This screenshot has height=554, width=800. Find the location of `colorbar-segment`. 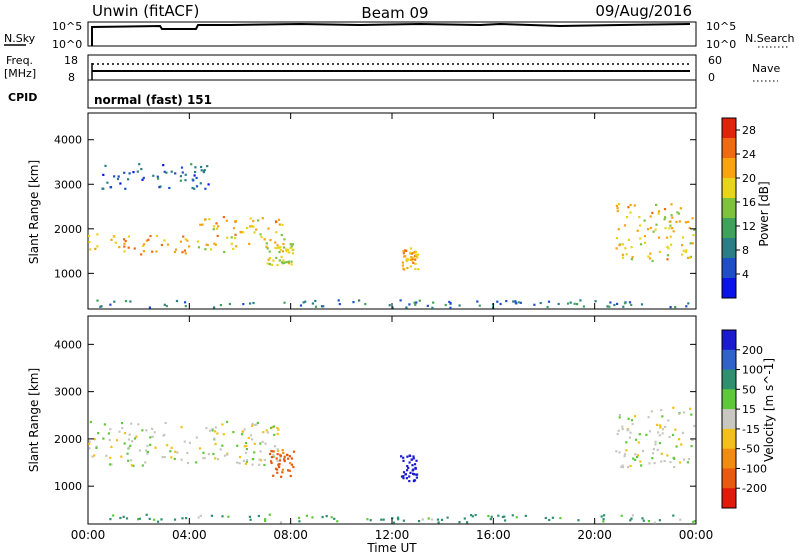

colorbar-segment is located at coordinates (729, 340).